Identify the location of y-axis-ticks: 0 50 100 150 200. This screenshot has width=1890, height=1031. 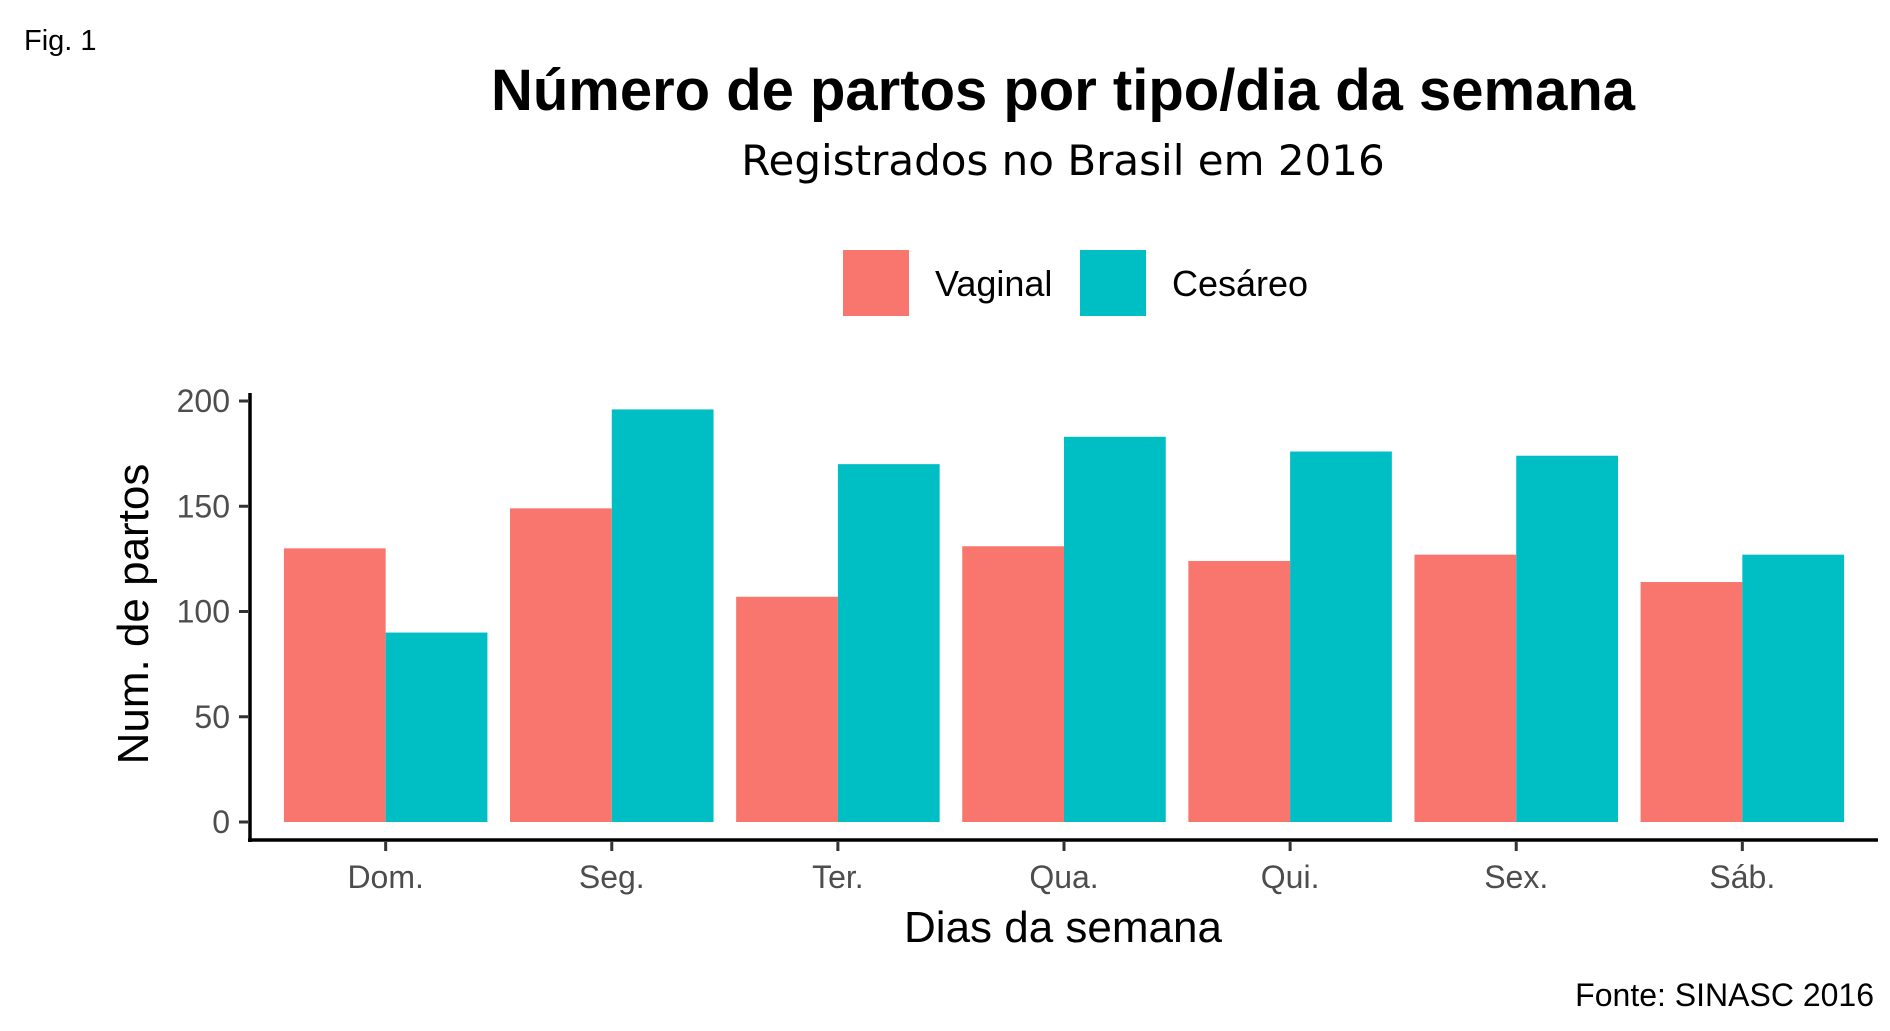
(212, 611).